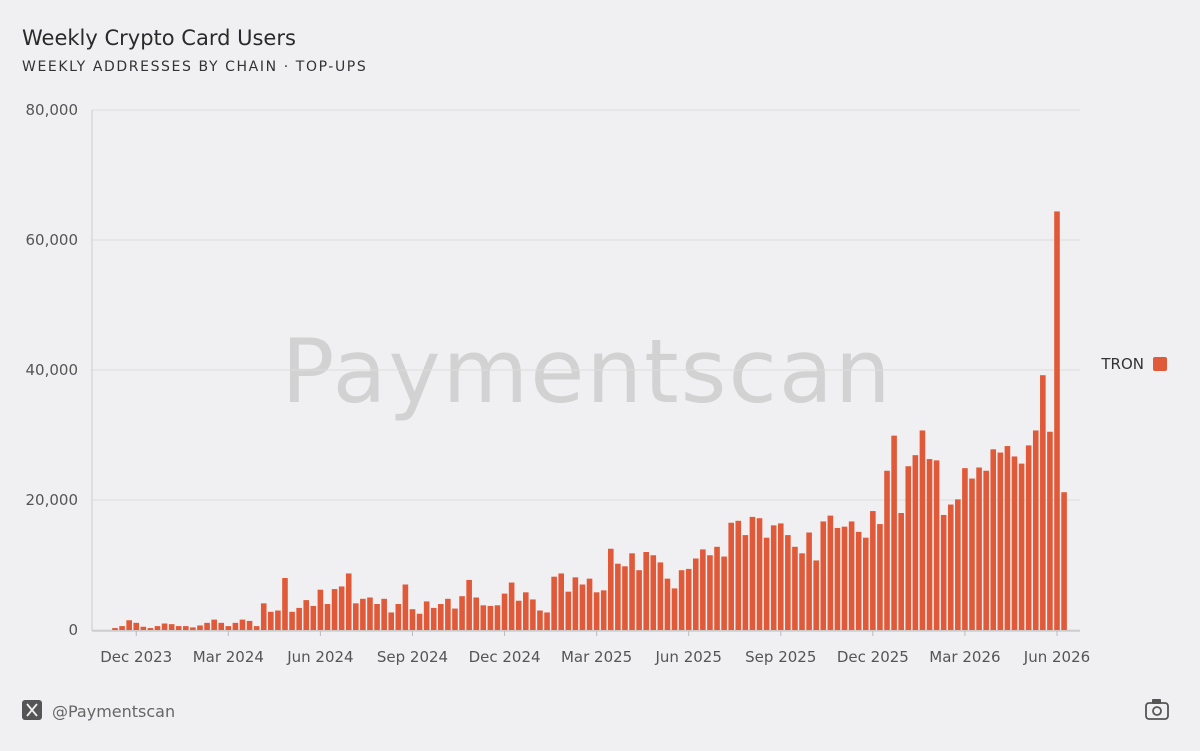 This screenshot has height=751, width=1200. I want to click on x-tick-label: Dec 2024, so click(505, 657).